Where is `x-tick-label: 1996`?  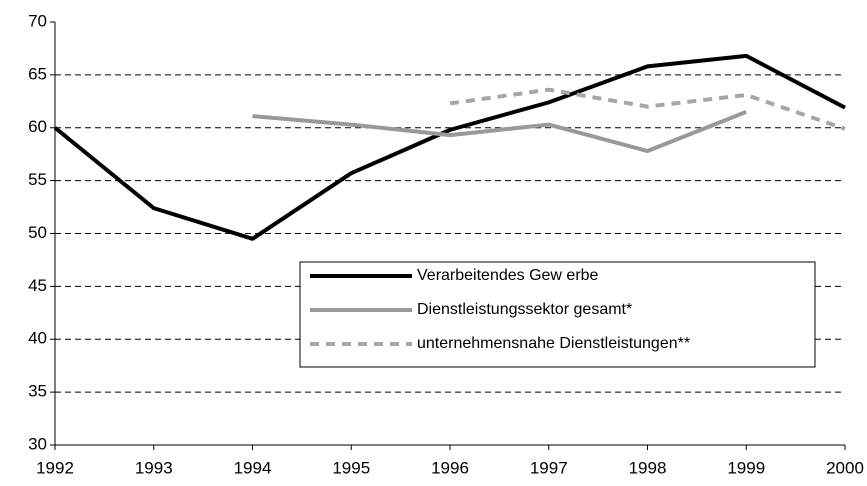 x-tick-label: 1996 is located at coordinates (450, 467).